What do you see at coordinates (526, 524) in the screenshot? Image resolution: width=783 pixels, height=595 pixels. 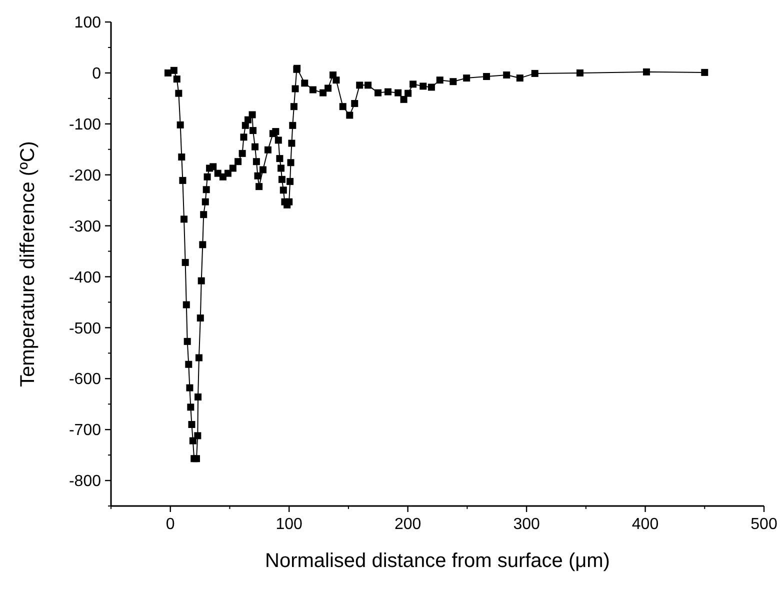 I see `x-tick-label: 300` at bounding box center [526, 524].